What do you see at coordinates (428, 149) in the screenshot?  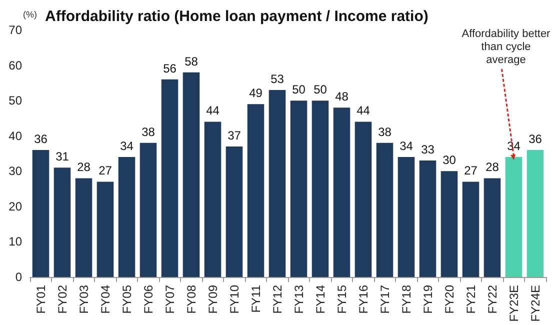 I see `data-label: 33` at bounding box center [428, 149].